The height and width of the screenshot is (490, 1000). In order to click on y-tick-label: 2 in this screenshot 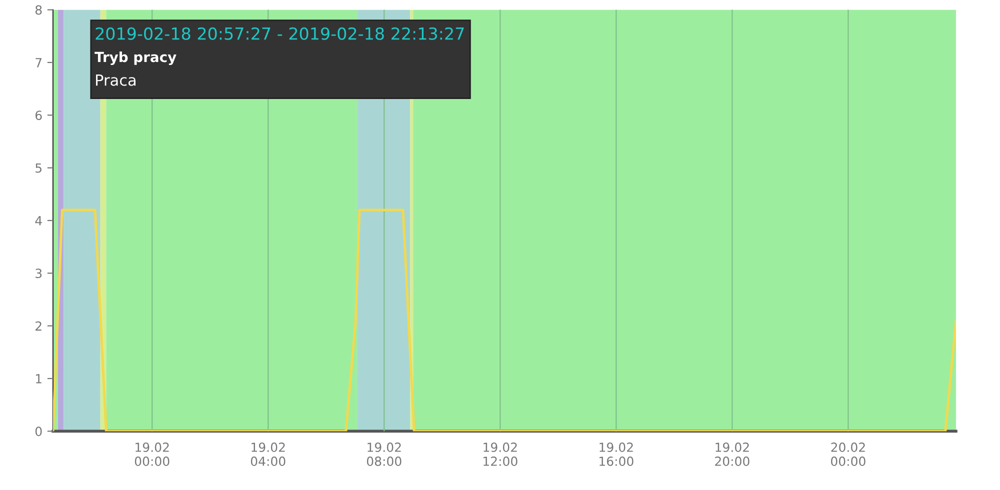, I will do `click(39, 326)`.